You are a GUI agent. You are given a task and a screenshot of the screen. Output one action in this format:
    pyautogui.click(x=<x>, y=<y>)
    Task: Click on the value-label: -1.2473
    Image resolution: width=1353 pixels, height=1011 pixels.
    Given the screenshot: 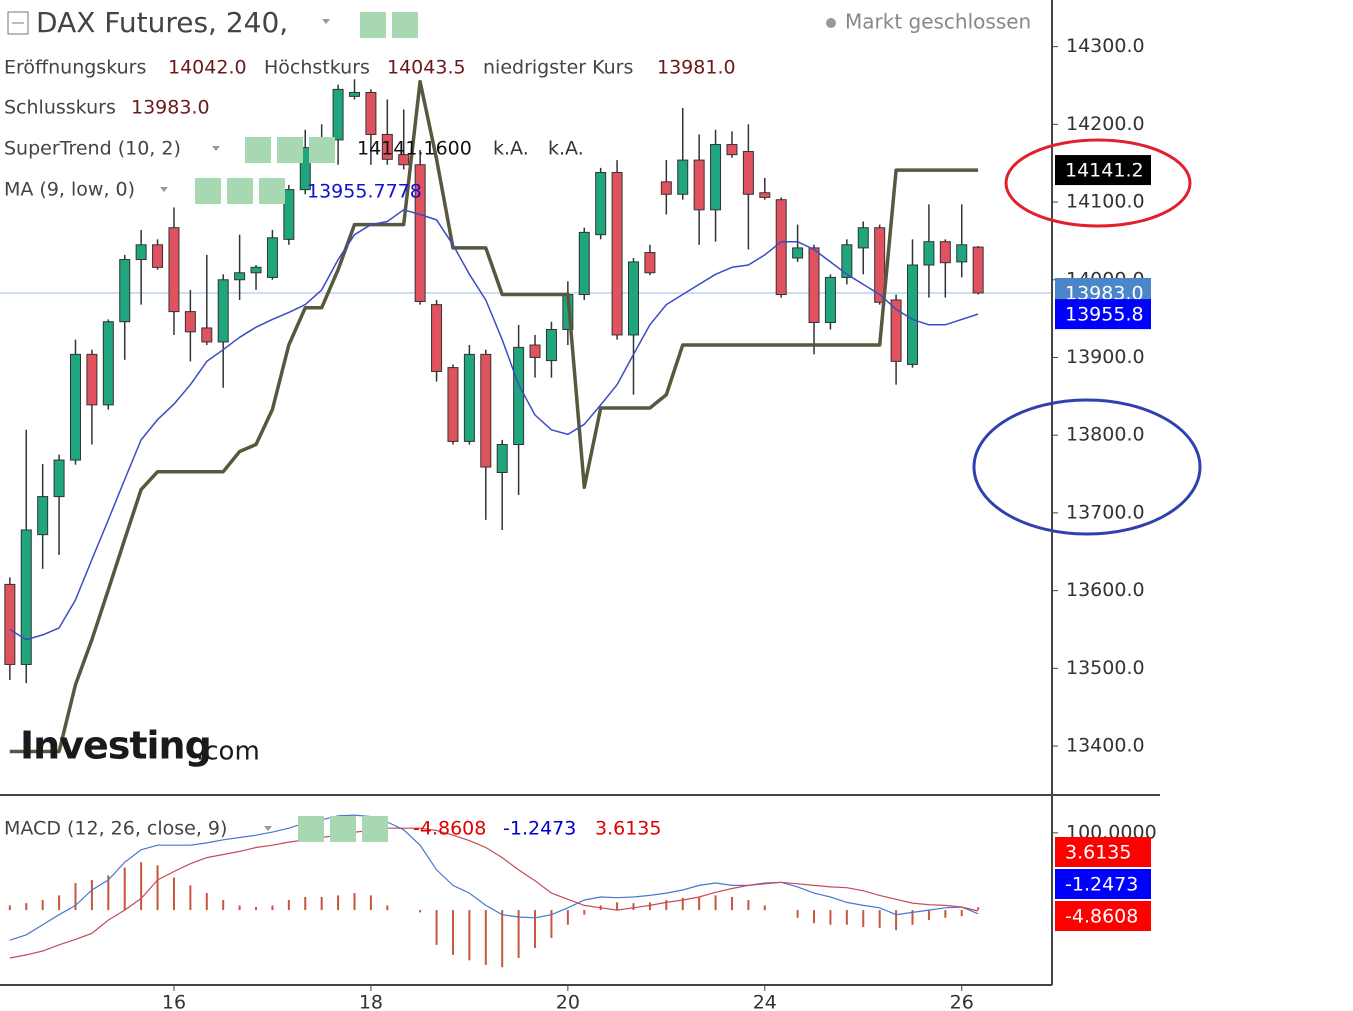 What is the action you would take?
    pyautogui.click(x=1101, y=885)
    